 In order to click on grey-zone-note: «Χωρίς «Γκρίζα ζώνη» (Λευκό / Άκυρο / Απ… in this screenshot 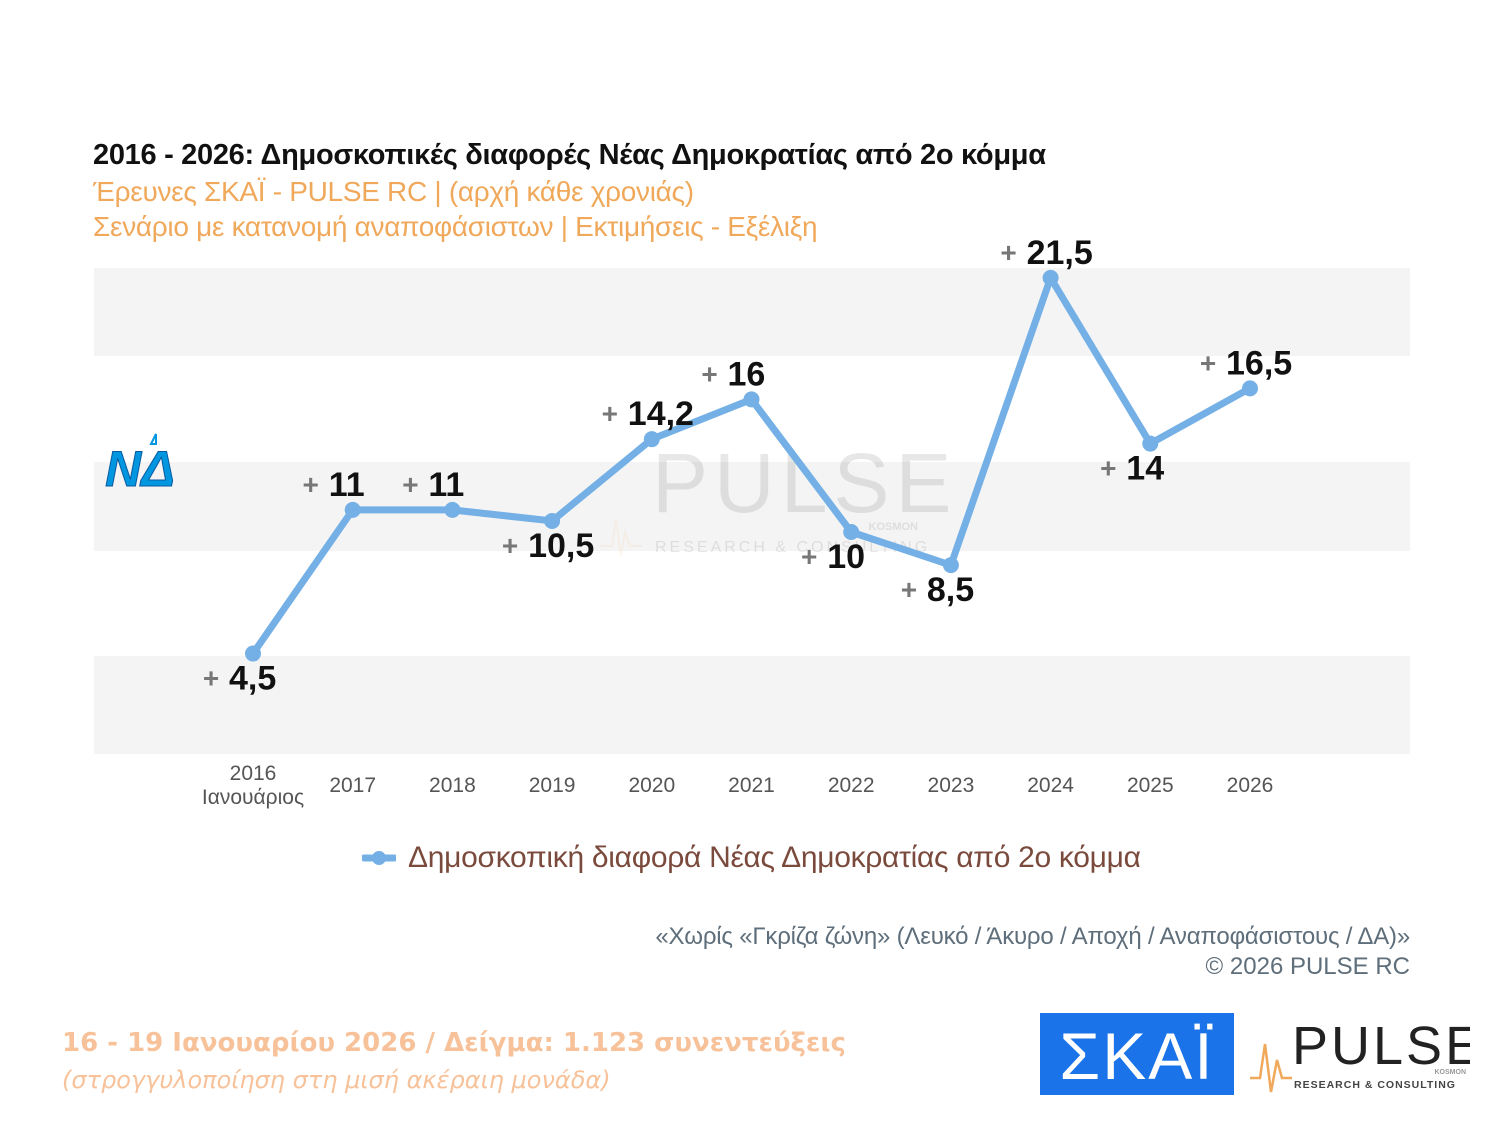, I will do `click(1032, 936)`.